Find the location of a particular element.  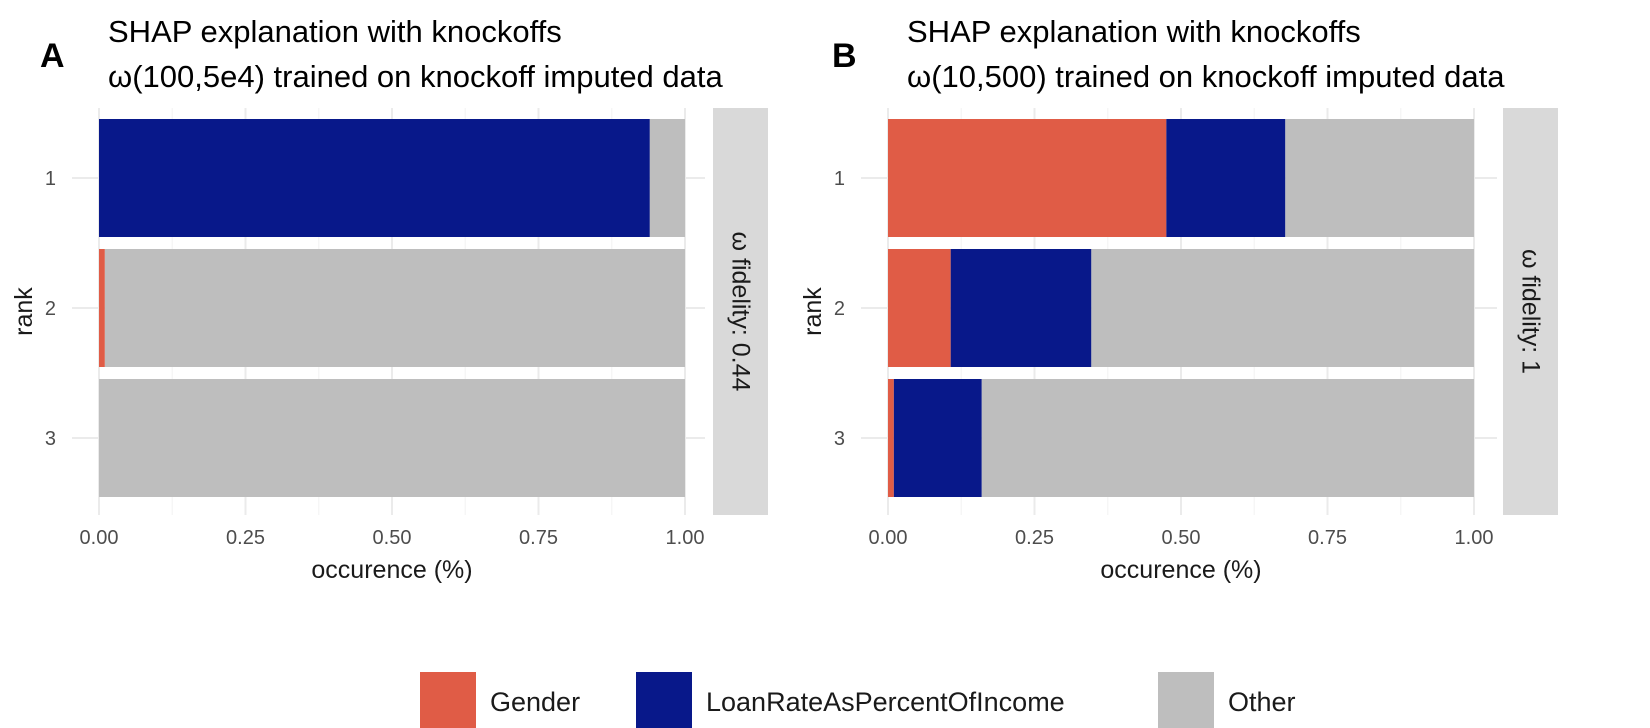

bar-rank-2-loanrateaspercentofincome is located at coordinates (1021, 308).